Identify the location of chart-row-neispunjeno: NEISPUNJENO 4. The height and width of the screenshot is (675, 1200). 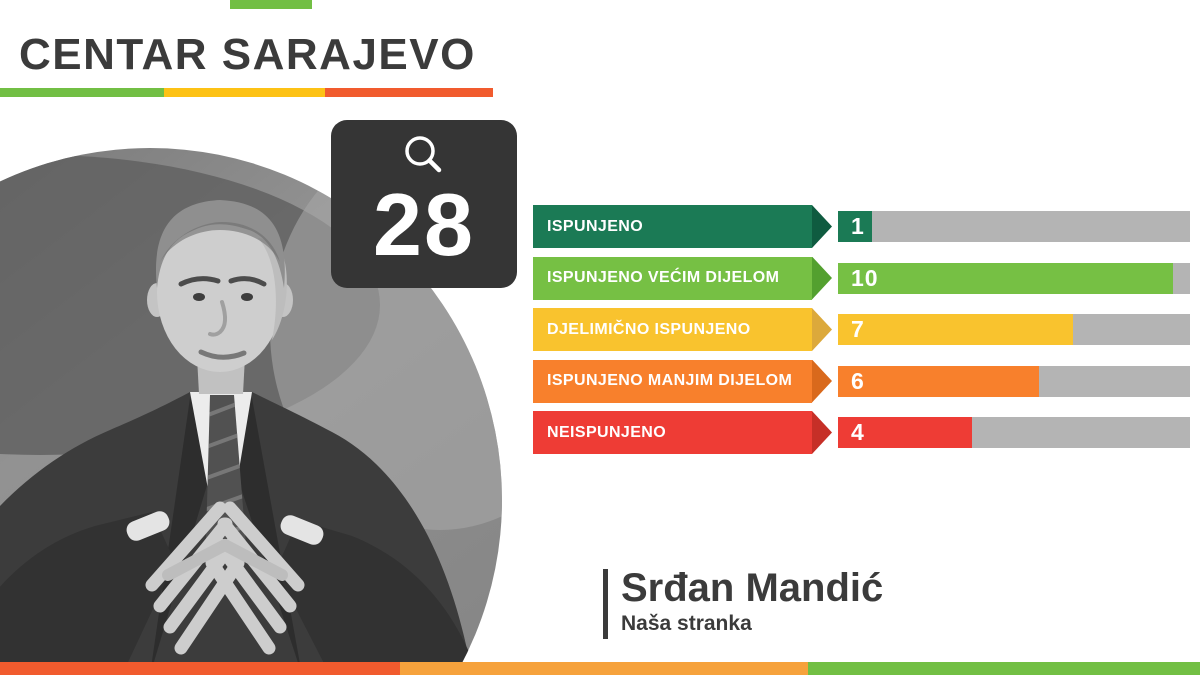
(861, 432).